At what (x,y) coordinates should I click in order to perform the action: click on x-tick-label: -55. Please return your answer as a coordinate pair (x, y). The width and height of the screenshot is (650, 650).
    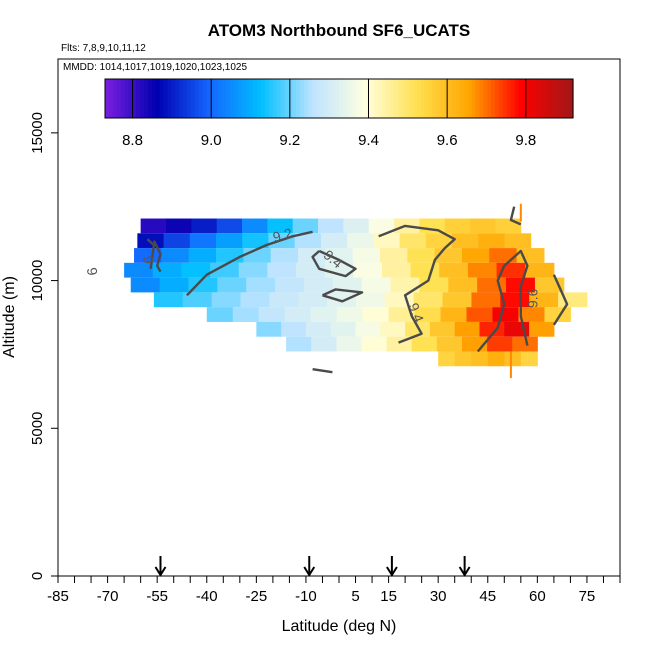
    Looking at the image, I should click on (157, 596).